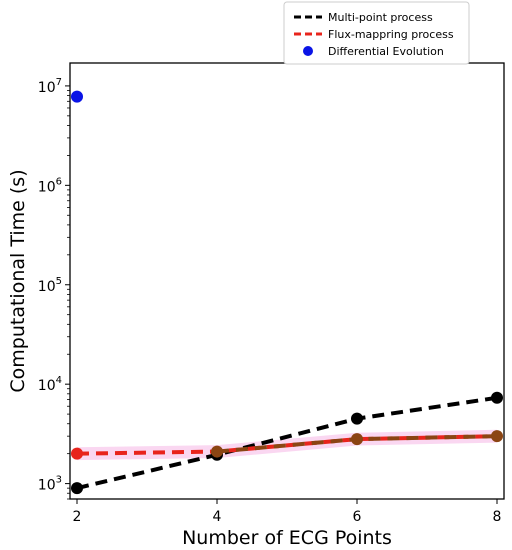  I want to click on y-tick-label: 10⁵, so click(50, 285).